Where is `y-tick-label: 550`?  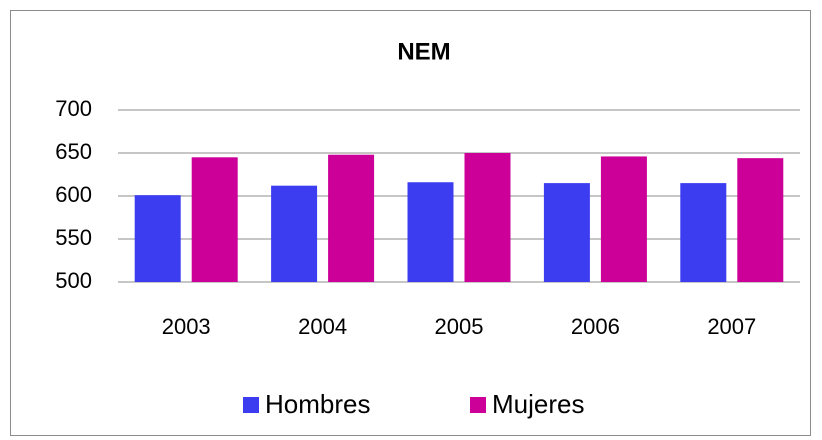 y-tick-label: 550 is located at coordinates (73, 237).